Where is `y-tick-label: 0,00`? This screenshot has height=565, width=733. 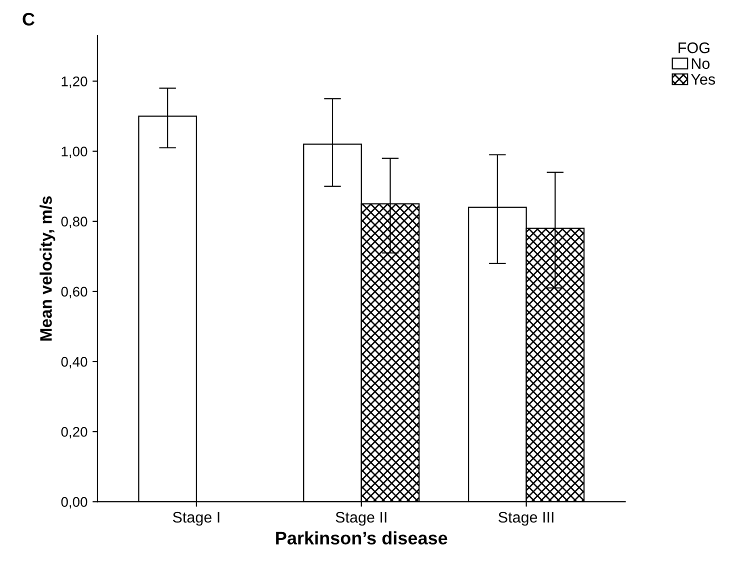 y-tick-label: 0,00 is located at coordinates (74, 503).